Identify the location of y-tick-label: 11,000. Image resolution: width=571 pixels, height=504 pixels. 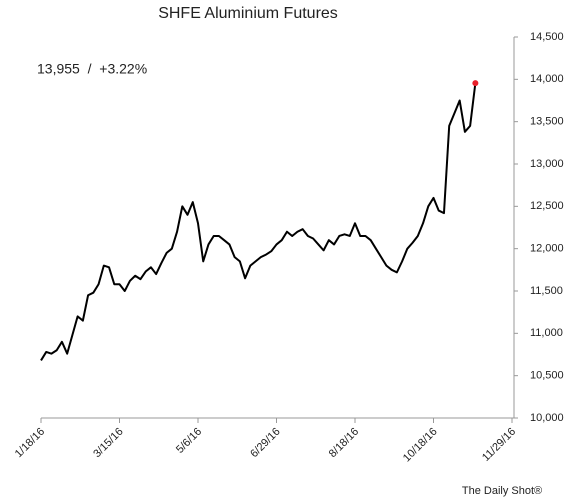
(546, 333).